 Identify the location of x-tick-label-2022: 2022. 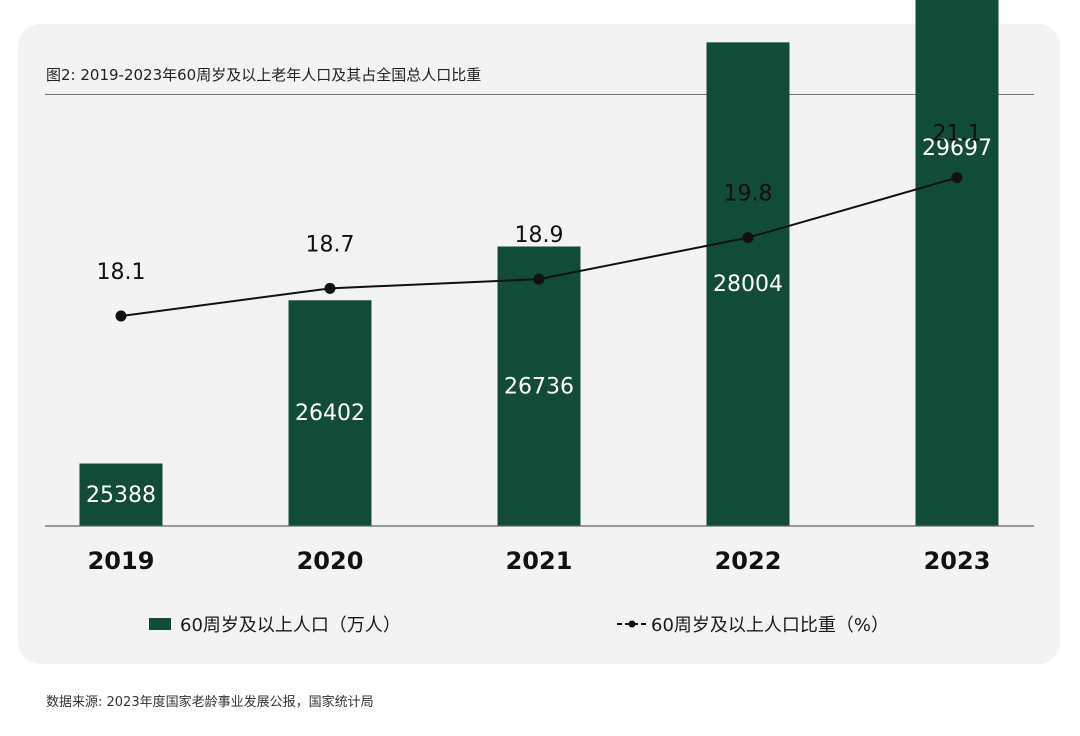
(748, 561).